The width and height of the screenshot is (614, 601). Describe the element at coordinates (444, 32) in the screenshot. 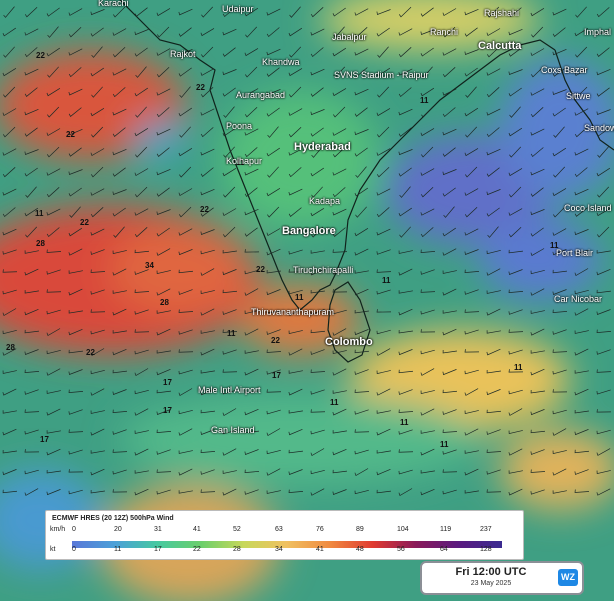

I see `city-label: Ranchi` at that location.